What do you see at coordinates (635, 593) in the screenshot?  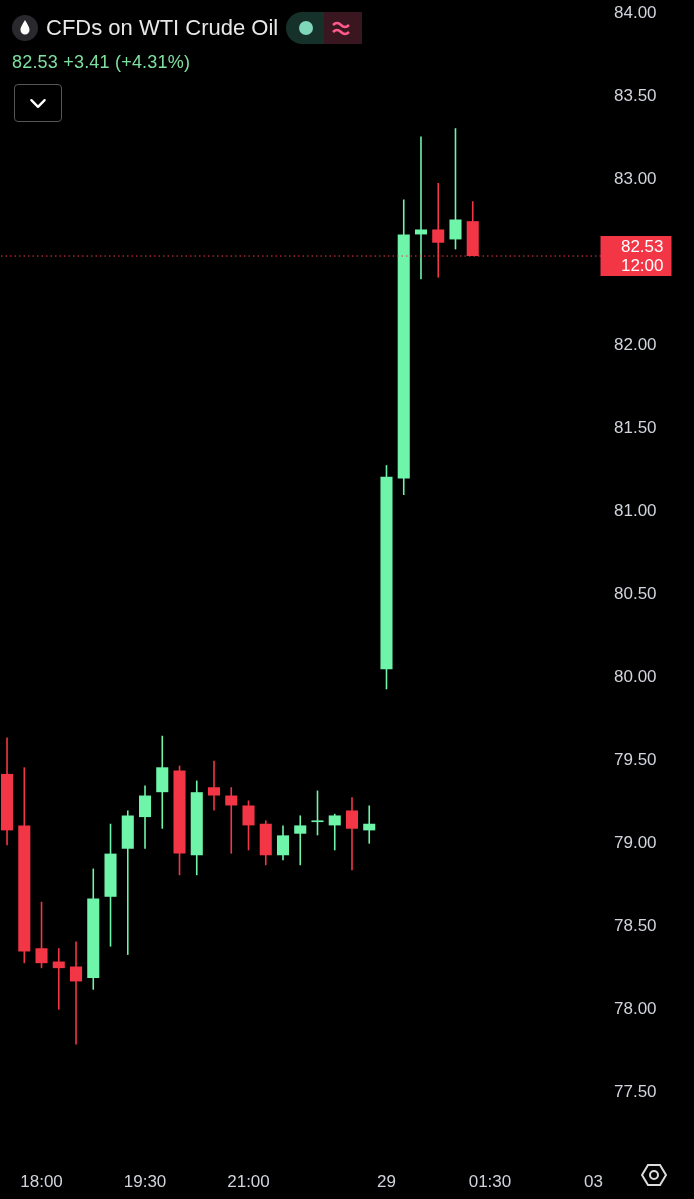 I see `y-tick-label: 80.50` at bounding box center [635, 593].